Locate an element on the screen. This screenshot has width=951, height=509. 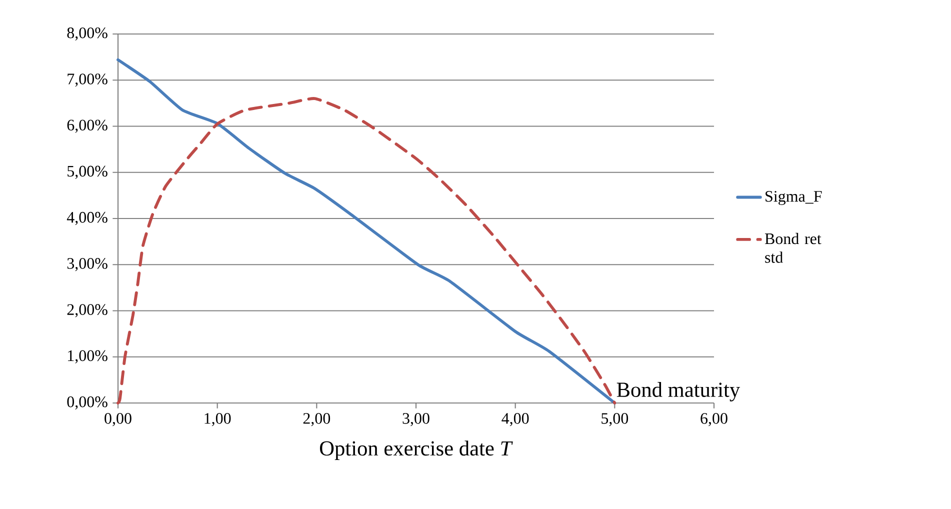
y-tick-label: 2,00% is located at coordinates (87, 311).